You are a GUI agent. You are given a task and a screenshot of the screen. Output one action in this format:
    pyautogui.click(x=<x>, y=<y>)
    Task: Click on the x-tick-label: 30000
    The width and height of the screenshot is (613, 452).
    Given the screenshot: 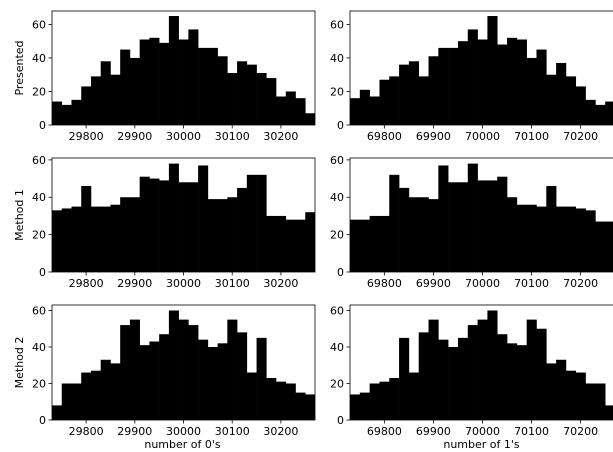 What is the action you would take?
    pyautogui.click(x=183, y=283)
    